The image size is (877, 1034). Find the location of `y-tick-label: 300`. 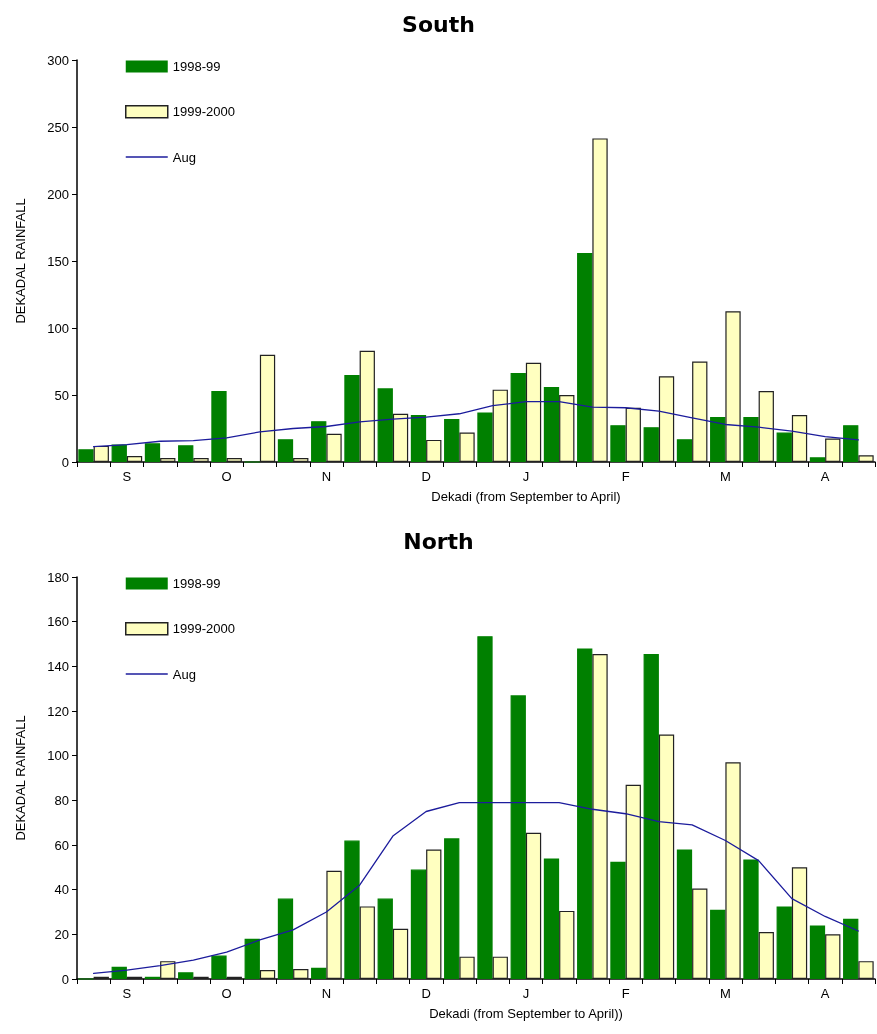

y-tick-label: 300 is located at coordinates (58, 60).